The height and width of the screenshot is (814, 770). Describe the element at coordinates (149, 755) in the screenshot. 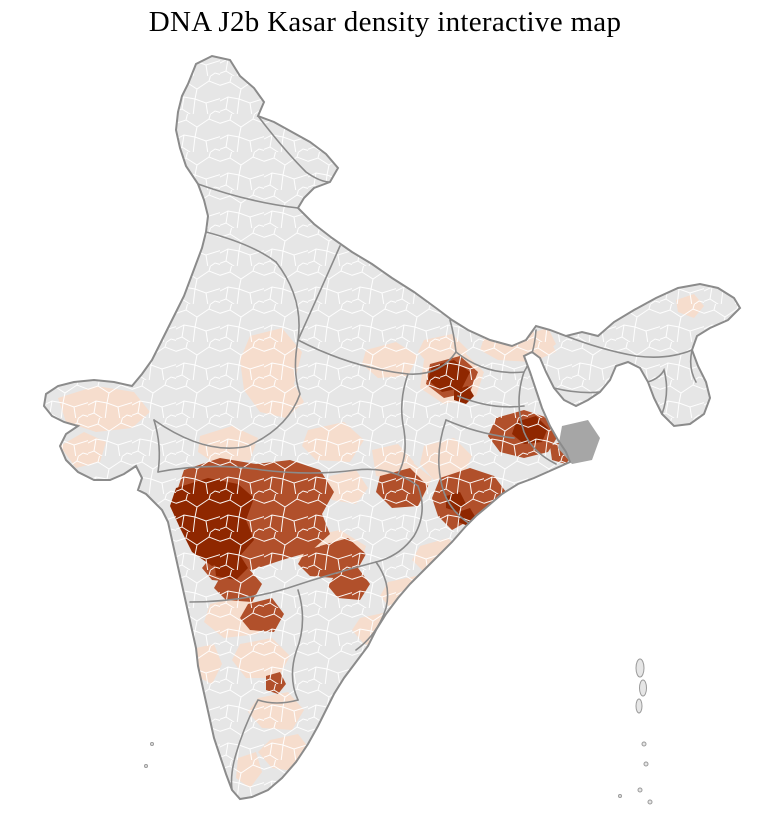

I see `lakshadweep-islands` at that location.